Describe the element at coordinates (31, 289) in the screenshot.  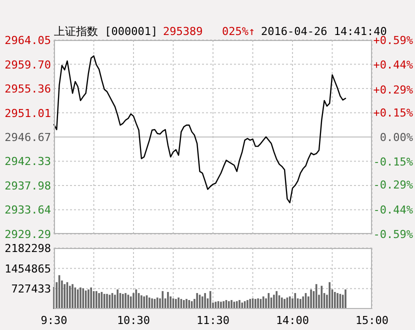
I see `y-tick-label: 727433` at that location.